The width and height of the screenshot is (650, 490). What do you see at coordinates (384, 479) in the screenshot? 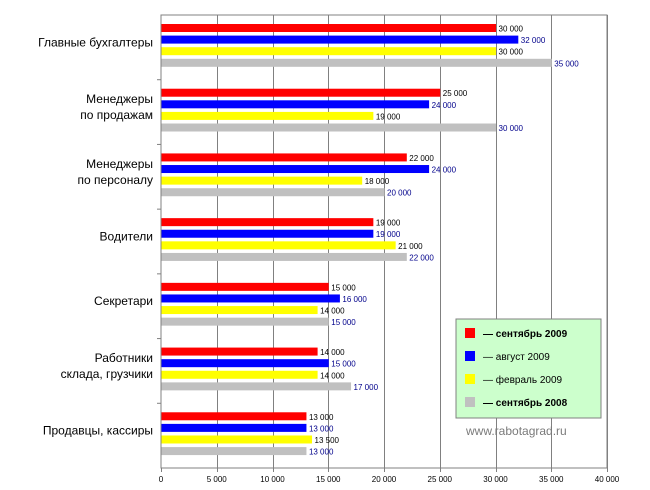
I see `x-tick-label: 20 000` at bounding box center [384, 479].